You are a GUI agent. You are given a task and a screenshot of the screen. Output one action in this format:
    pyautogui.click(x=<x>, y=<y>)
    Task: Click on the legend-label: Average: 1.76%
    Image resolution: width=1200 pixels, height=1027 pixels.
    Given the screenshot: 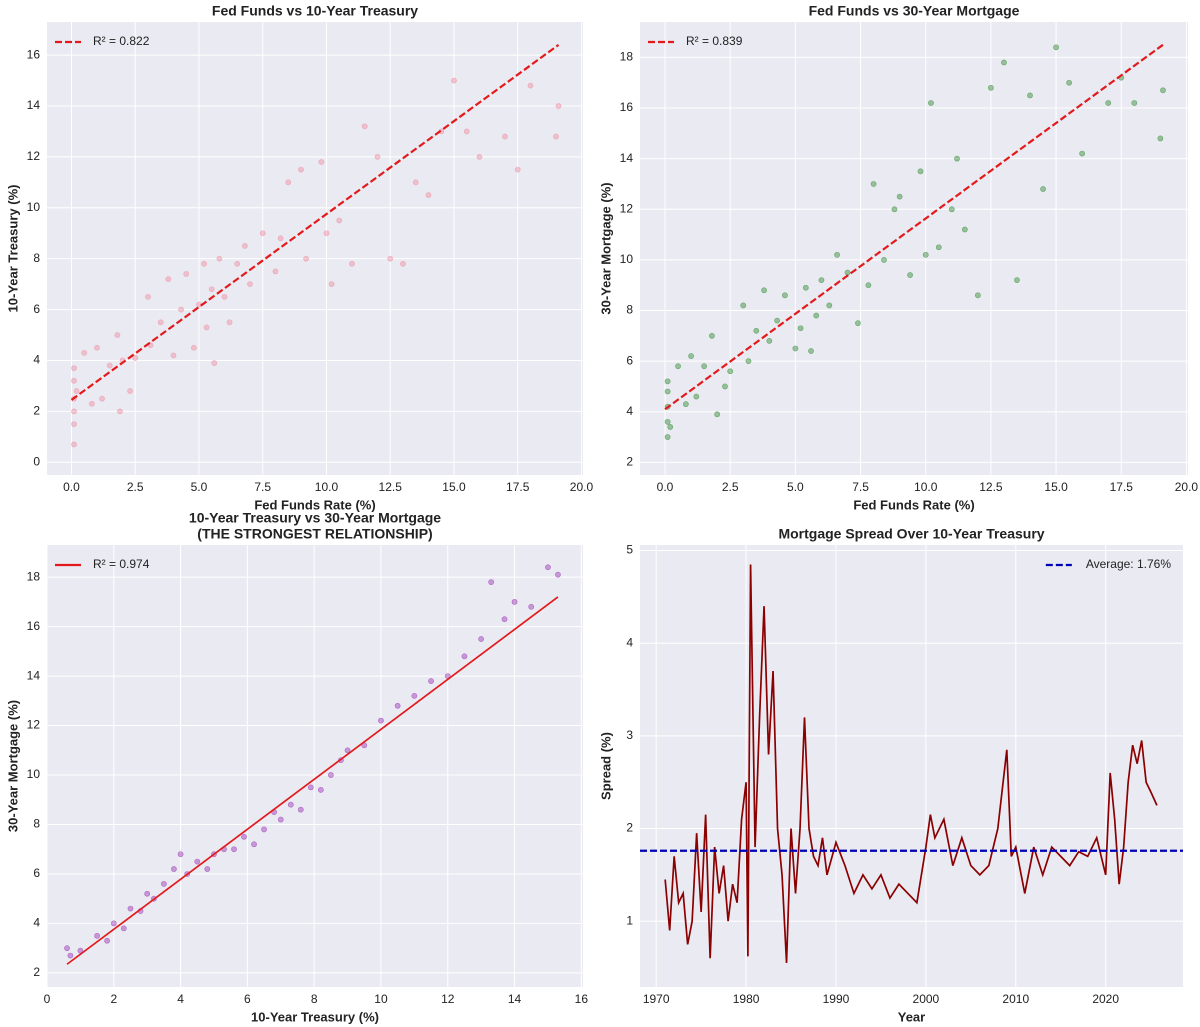 What is the action you would take?
    pyautogui.click(x=1129, y=564)
    